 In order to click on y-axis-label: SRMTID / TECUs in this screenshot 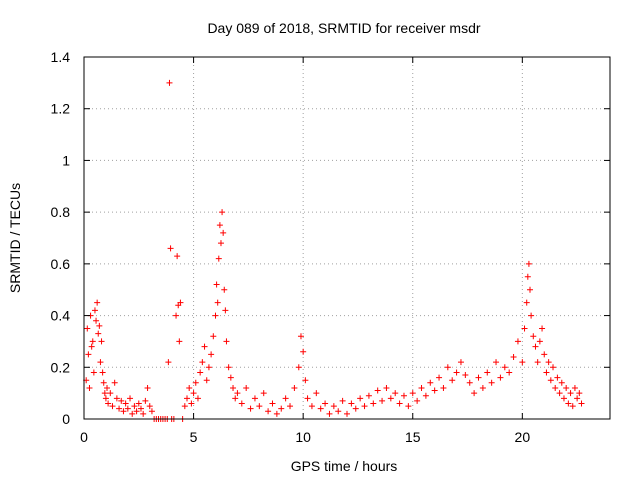, I will do `click(15, 238)`.